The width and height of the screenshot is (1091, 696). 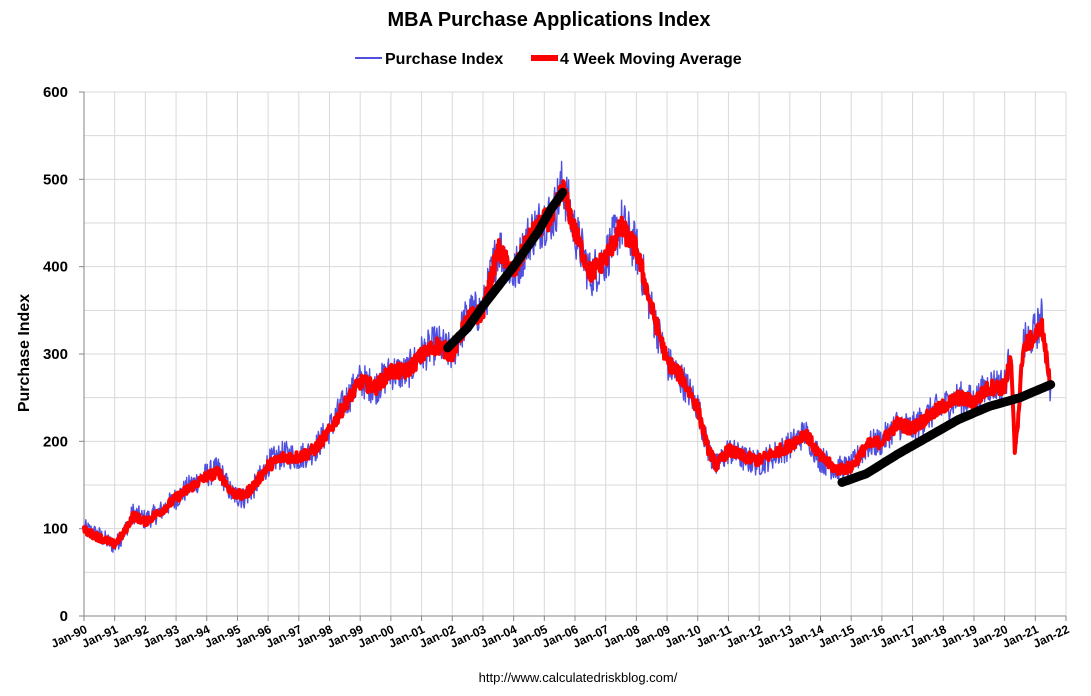 I want to click on y-axis-label: Purchase Index, so click(x=24, y=353).